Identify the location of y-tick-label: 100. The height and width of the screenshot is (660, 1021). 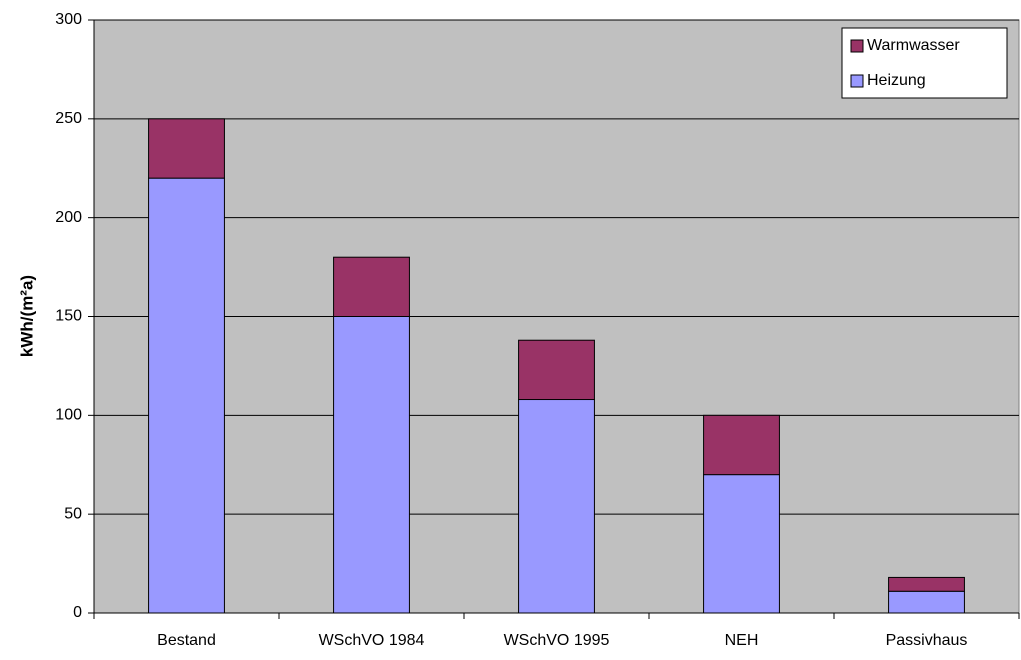
(68, 415).